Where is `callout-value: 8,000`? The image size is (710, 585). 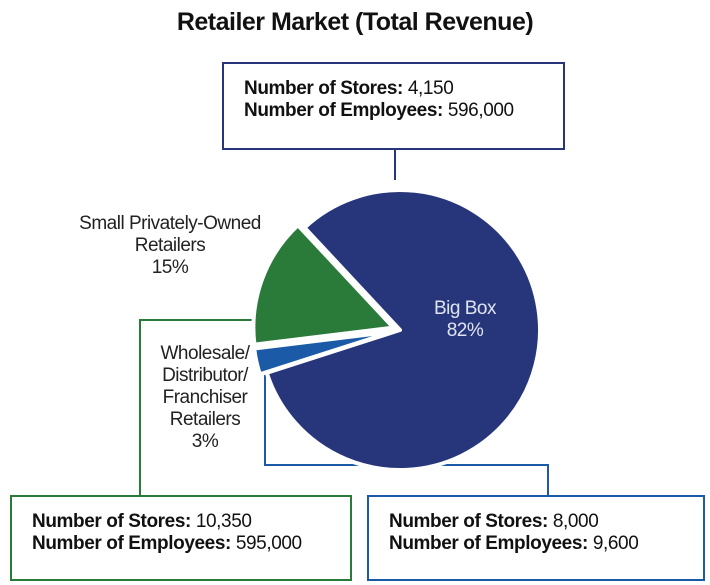 callout-value: 8,000 is located at coordinates (575, 521).